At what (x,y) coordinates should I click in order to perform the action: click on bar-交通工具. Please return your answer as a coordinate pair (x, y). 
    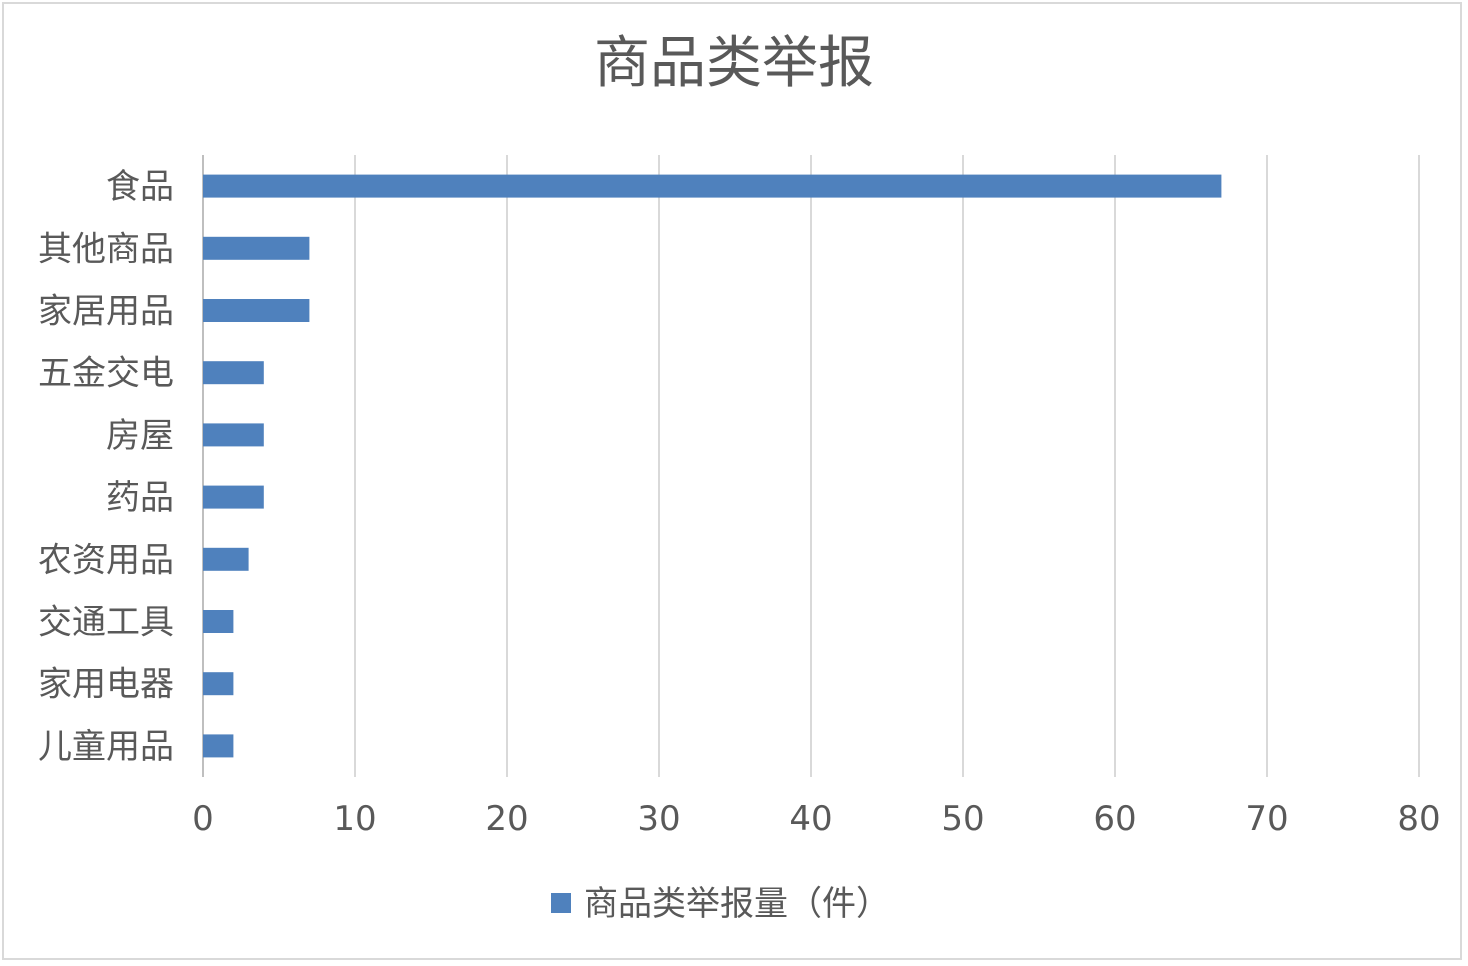
    Looking at the image, I should click on (218, 621).